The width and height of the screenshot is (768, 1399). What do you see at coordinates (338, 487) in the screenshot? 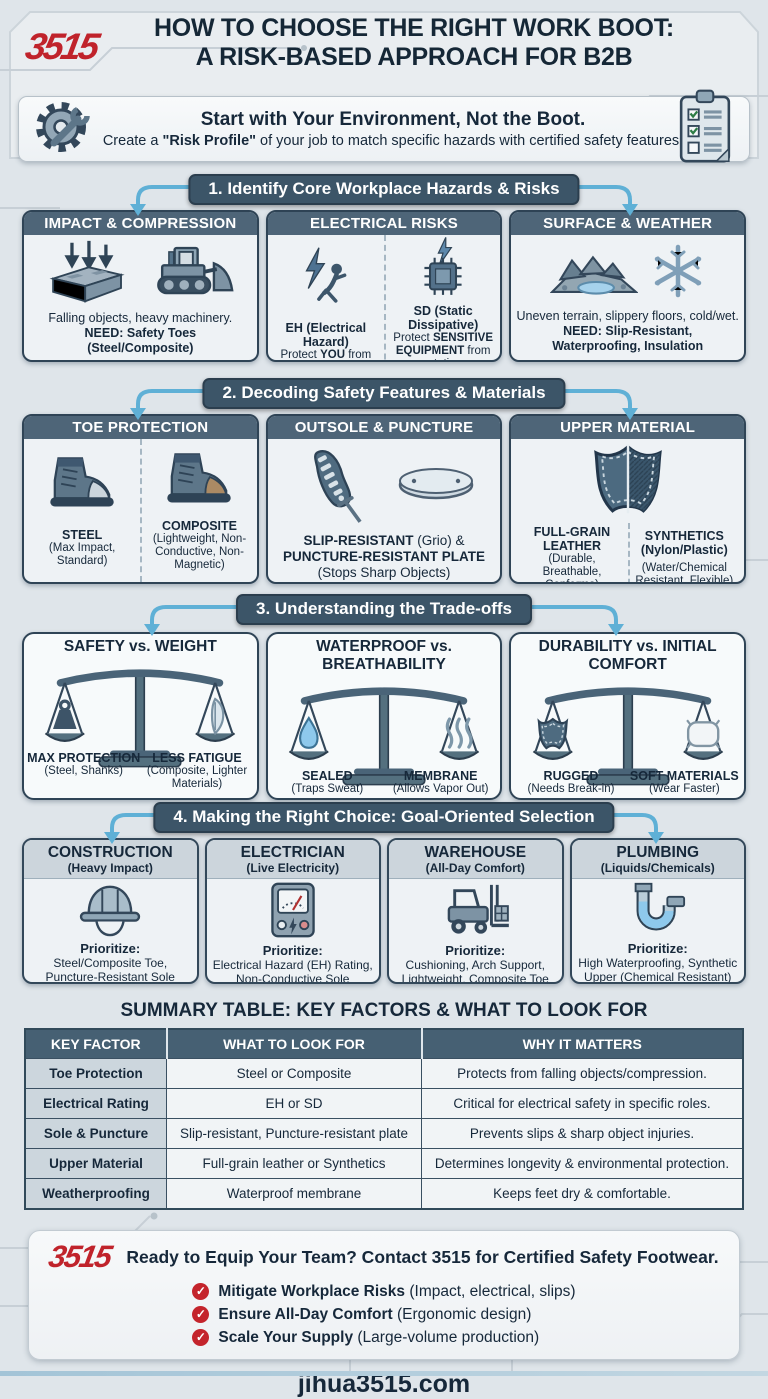
I see `boot-sole-nail-icon` at bounding box center [338, 487].